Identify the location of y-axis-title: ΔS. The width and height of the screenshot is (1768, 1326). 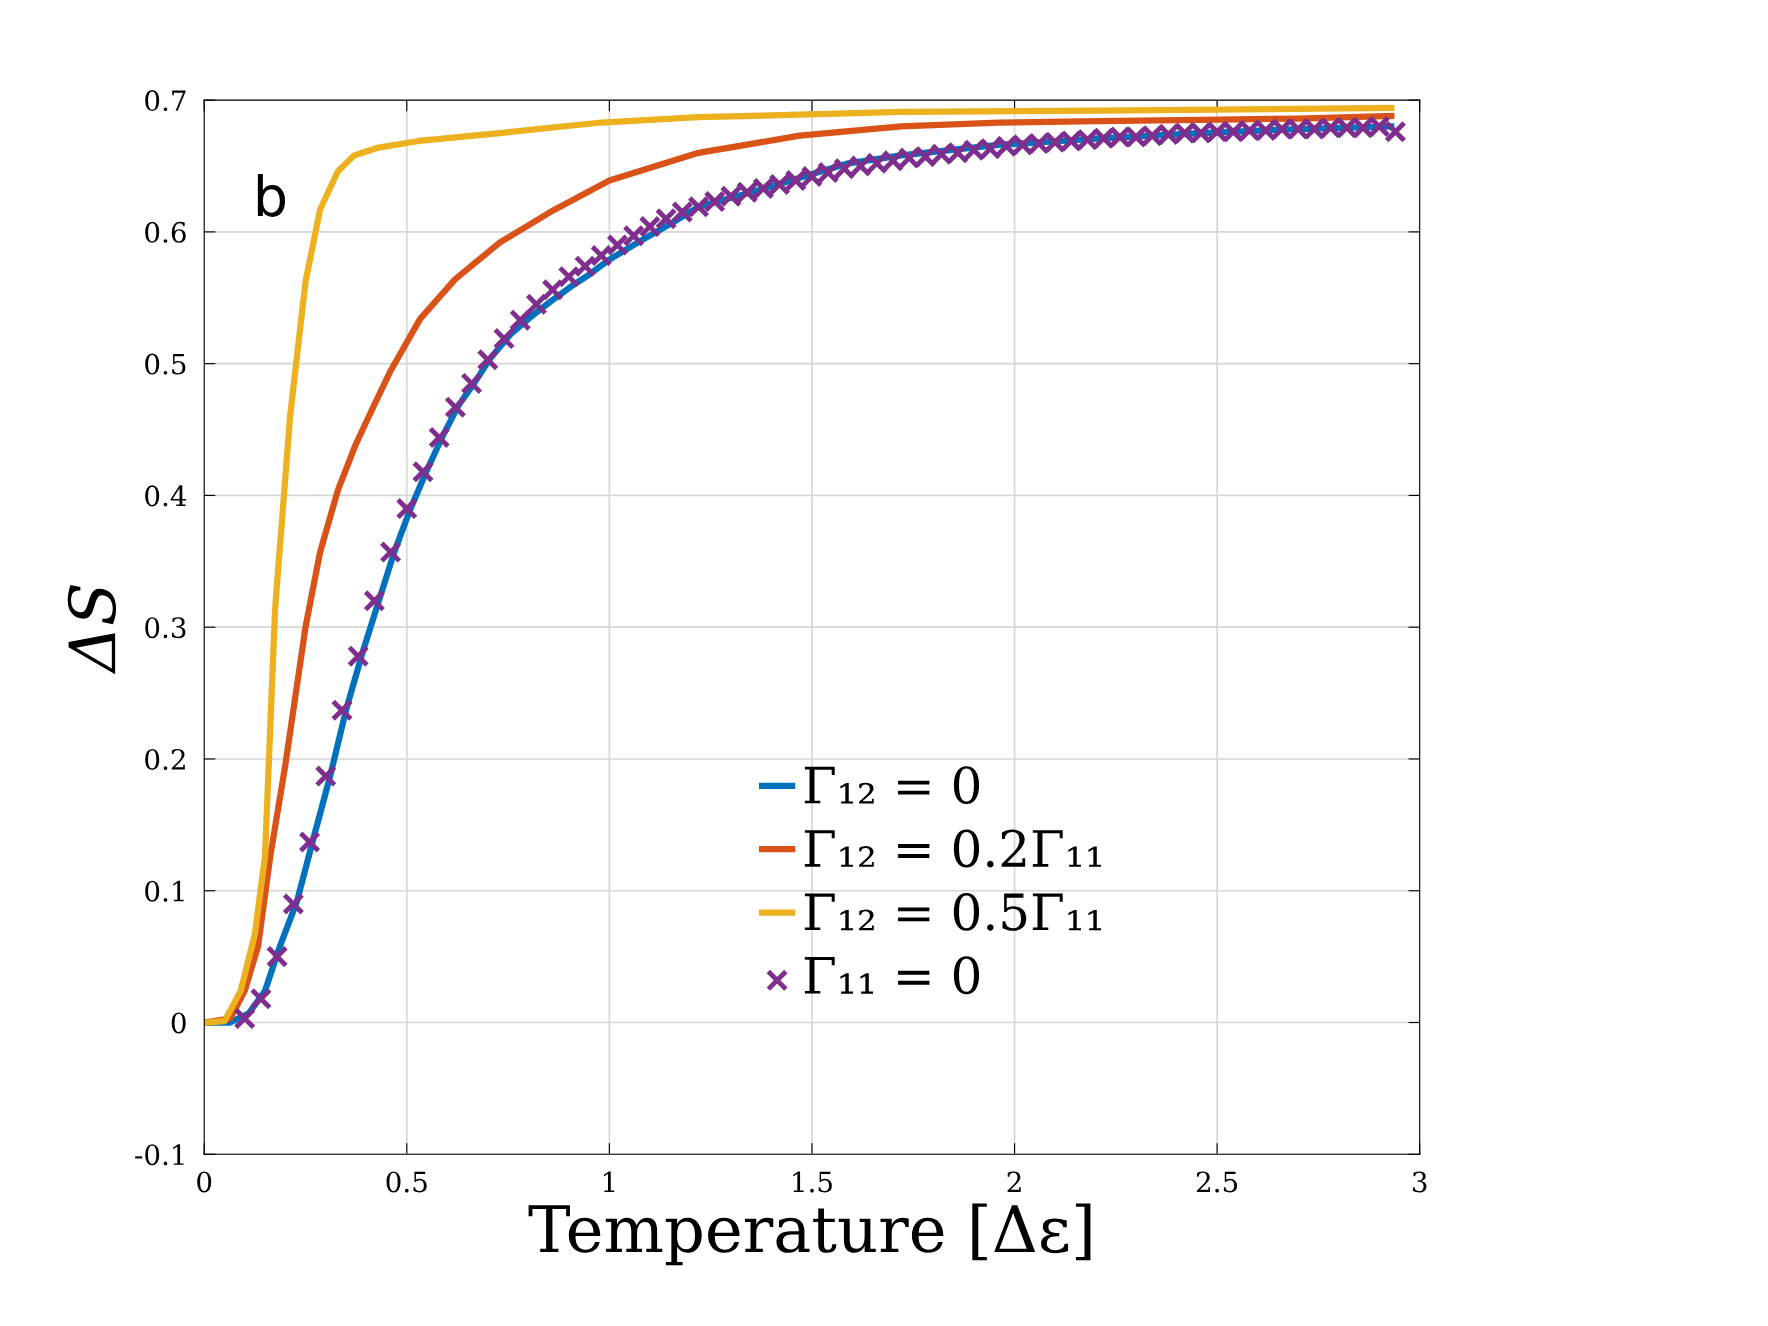
(92, 630).